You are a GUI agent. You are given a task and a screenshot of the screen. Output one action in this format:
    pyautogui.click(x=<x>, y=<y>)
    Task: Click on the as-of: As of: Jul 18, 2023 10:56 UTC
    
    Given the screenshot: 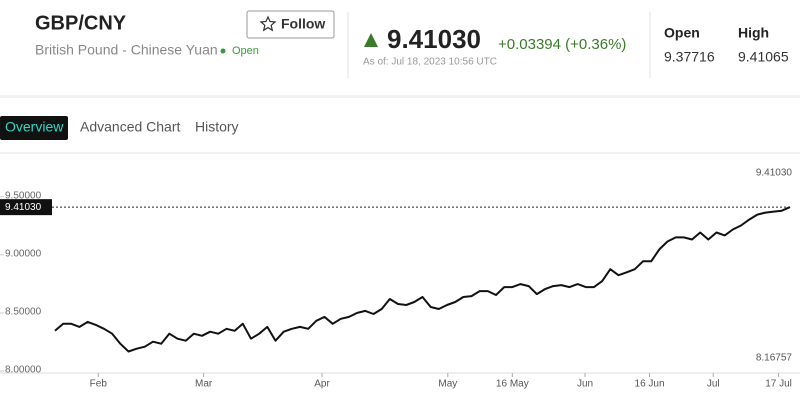 What is the action you would take?
    pyautogui.click(x=430, y=62)
    